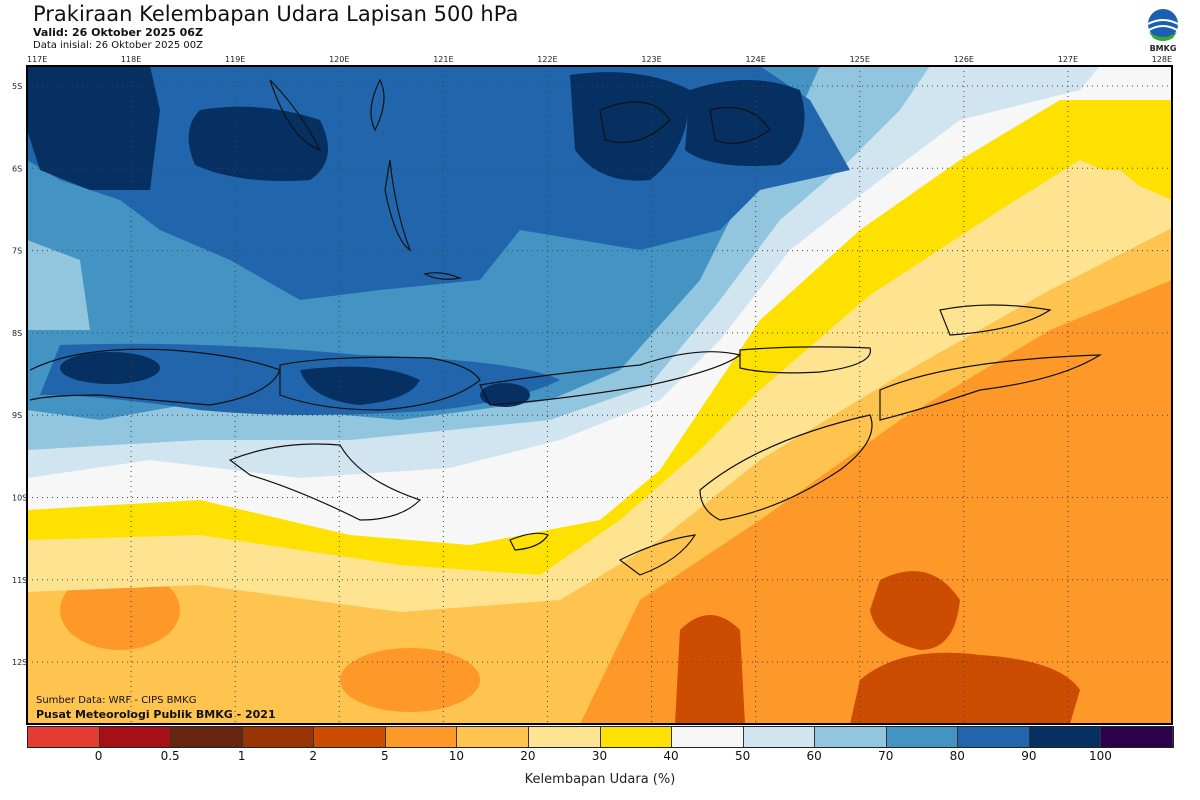 The image size is (1200, 800). What do you see at coordinates (528, 756) in the screenshot?
I see `colorbar-tick-label: 20` at bounding box center [528, 756].